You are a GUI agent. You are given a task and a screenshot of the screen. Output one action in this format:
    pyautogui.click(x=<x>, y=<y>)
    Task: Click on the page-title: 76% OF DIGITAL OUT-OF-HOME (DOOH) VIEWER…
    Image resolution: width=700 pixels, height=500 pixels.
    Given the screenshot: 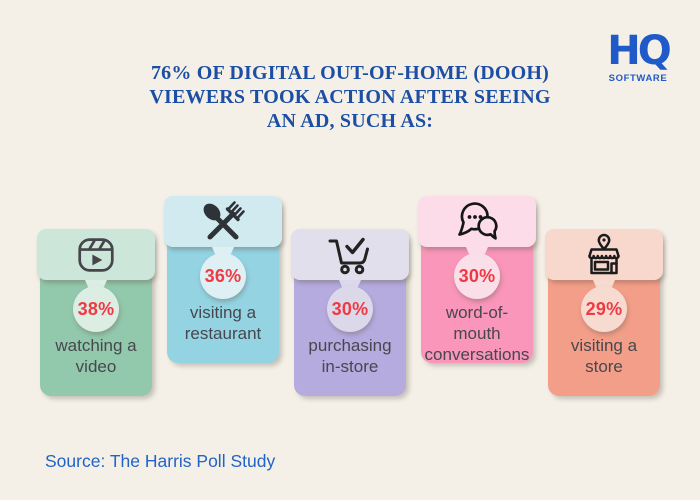 What is the action you would take?
    pyautogui.click(x=350, y=97)
    